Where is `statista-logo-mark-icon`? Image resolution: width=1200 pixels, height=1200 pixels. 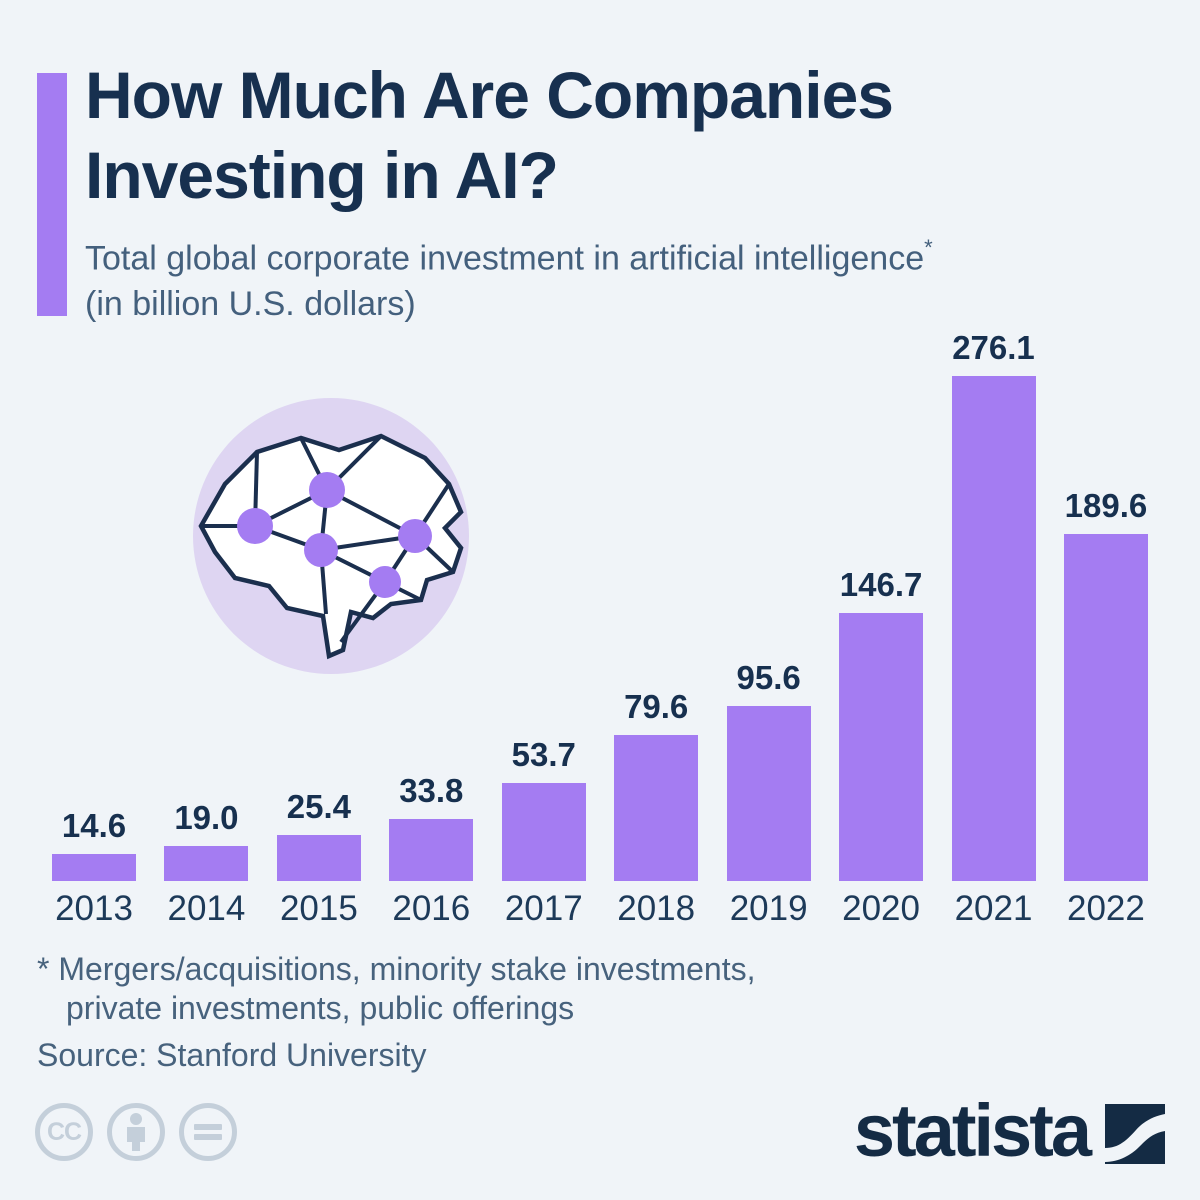
statista-logo-mark-icon is located at coordinates (1135, 1134).